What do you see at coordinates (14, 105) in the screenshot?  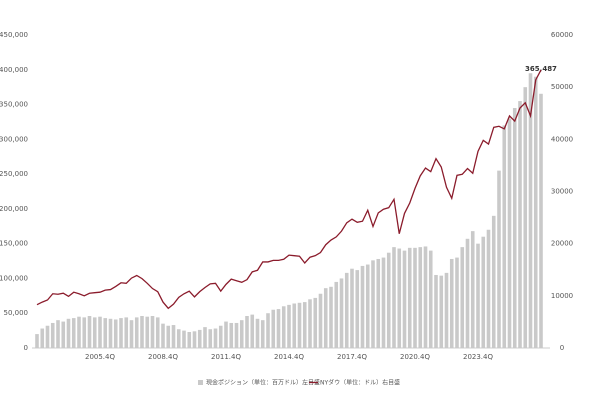 I see `y-tick-label: 350,000` at bounding box center [14, 105].